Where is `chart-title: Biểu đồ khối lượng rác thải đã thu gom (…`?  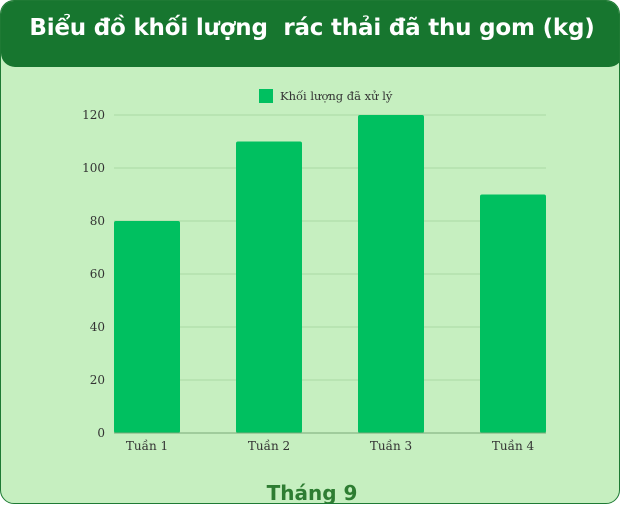 chart-title: Biểu đồ khối lượng rác thải đã thu gom (… is located at coordinates (312, 28).